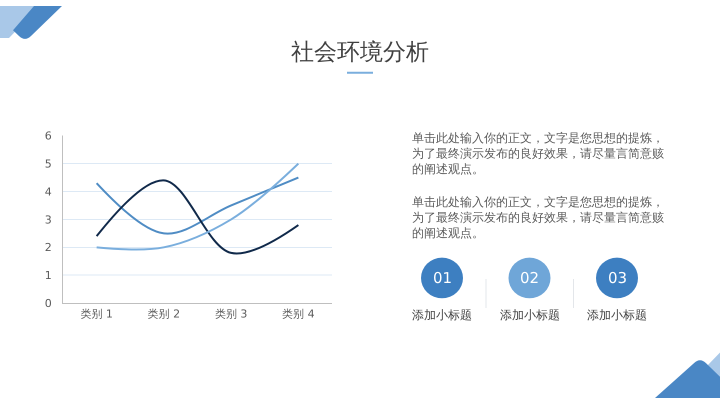  What do you see at coordinates (360, 53) in the screenshot?
I see `chart-title: 社会环境分析` at bounding box center [360, 53].